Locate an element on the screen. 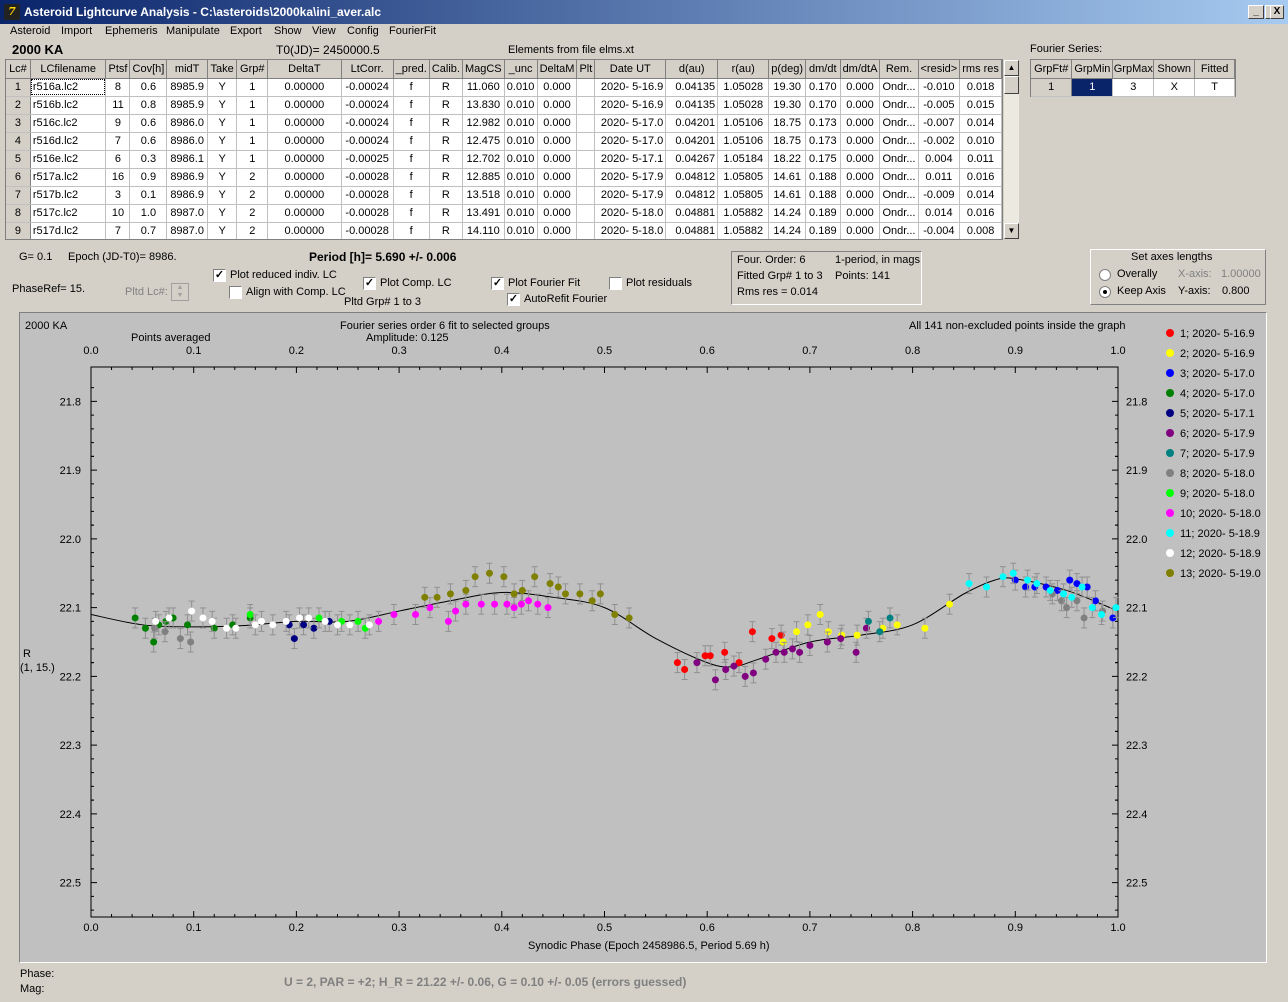  table-cell: 2020- 5-16.9 is located at coordinates (630, 105).